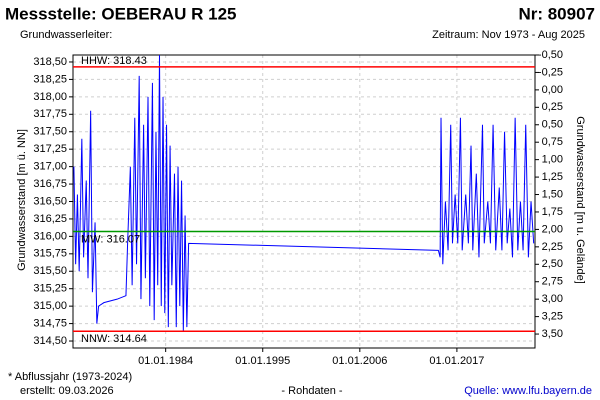 The width and height of the screenshot is (600, 400). I want to click on y2-tick-label: 2,00, so click(552, 229).